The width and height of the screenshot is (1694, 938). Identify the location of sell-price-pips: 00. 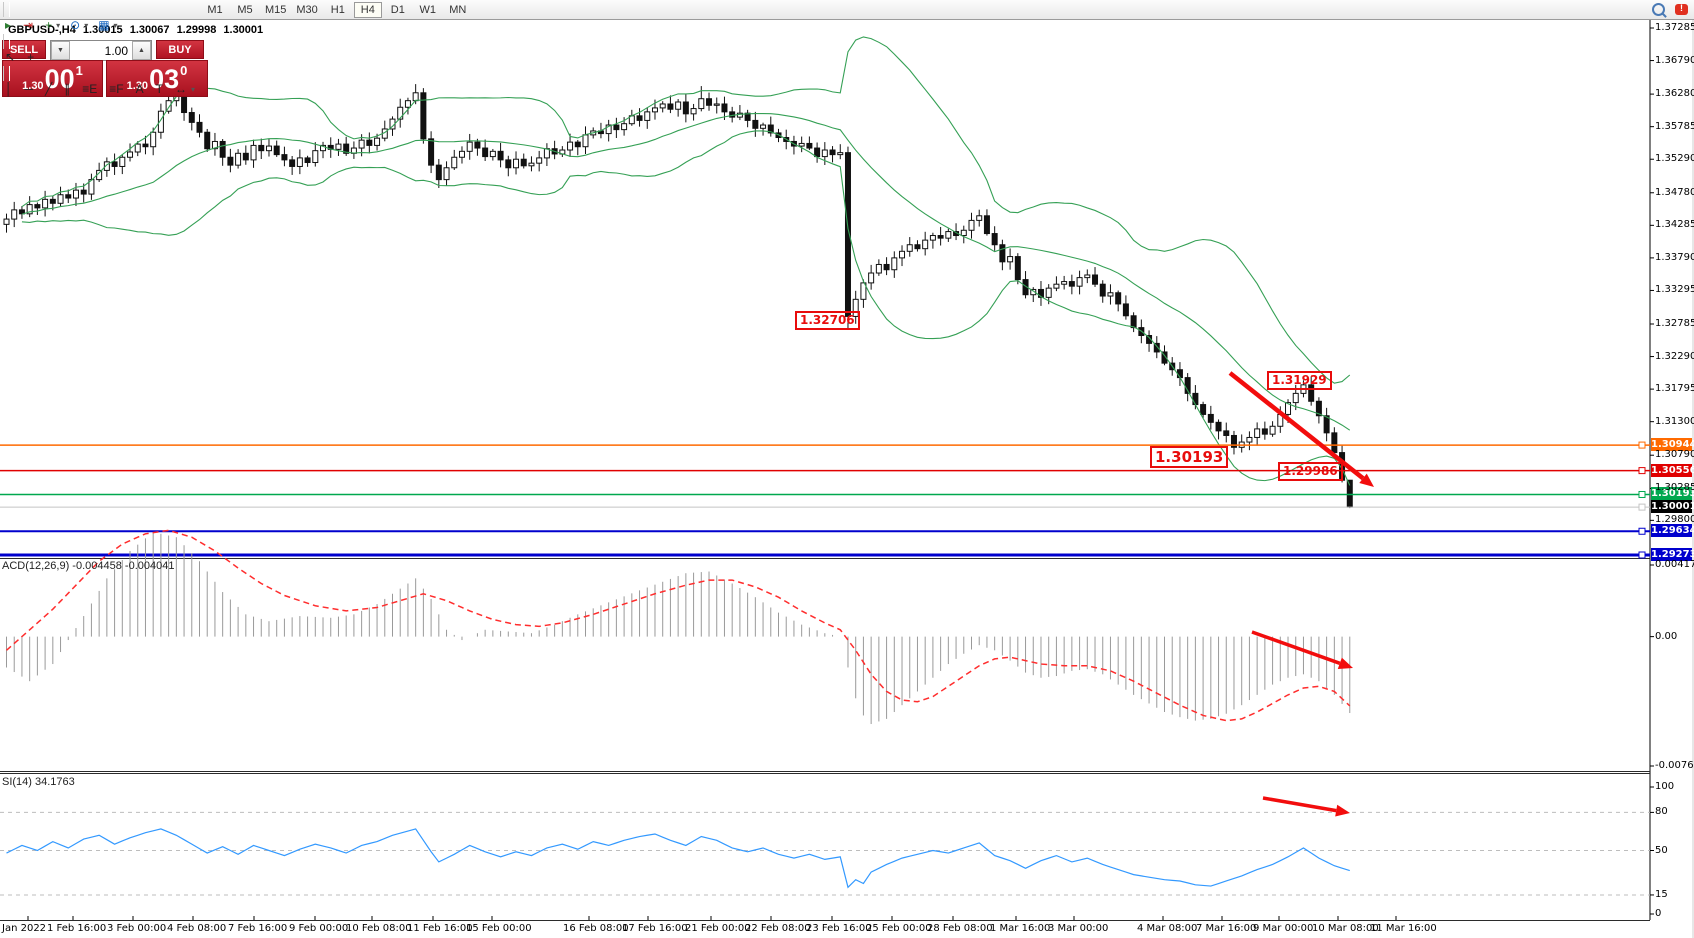
(59, 79).